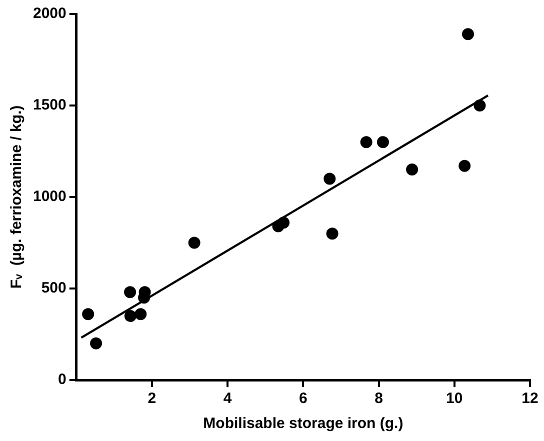  I want to click on x-tick-label: 10, so click(454, 399).